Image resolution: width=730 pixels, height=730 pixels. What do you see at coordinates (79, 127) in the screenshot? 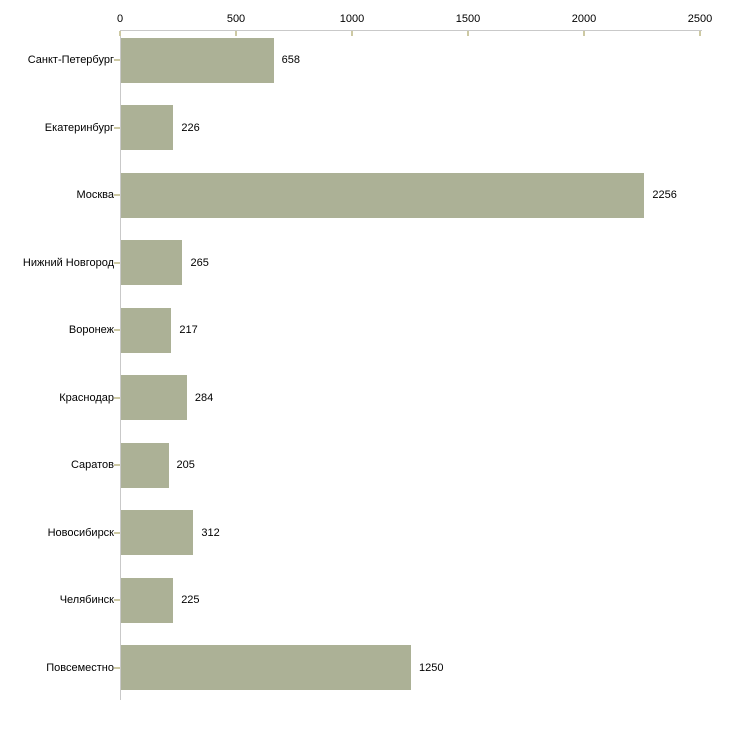
I see `category-label: Екатеринбург` at bounding box center [79, 127].